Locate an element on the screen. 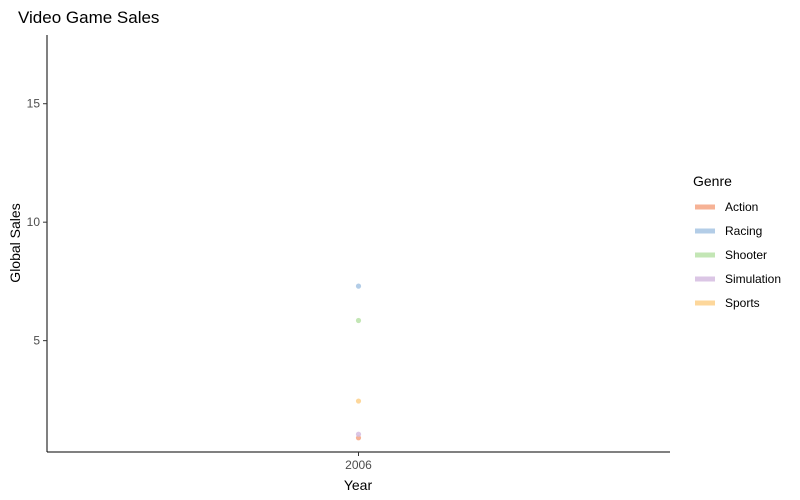 The image size is (800, 500). data-points is located at coordinates (358, 362).